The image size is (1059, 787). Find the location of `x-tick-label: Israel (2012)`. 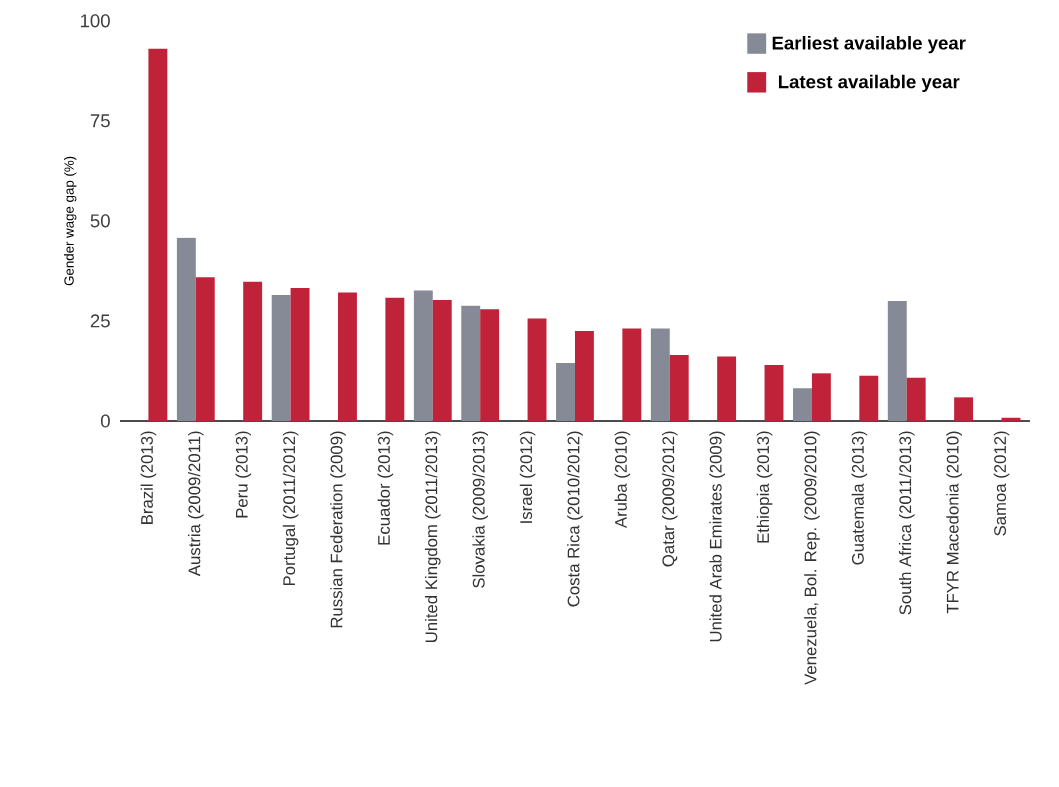

x-tick-label: Israel (2012) is located at coordinates (527, 477).